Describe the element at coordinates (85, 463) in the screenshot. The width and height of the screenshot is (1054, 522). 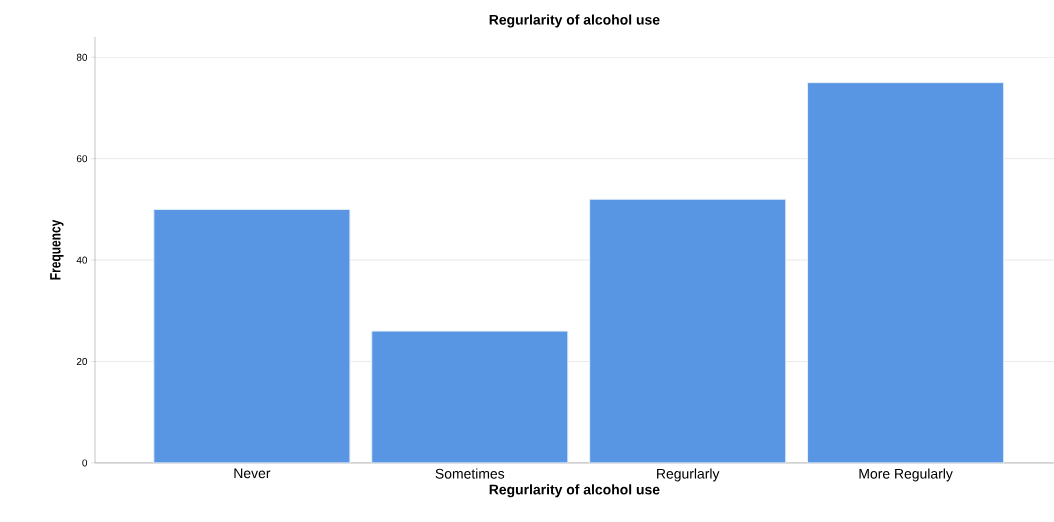
I see `y-tick-label: 0` at that location.